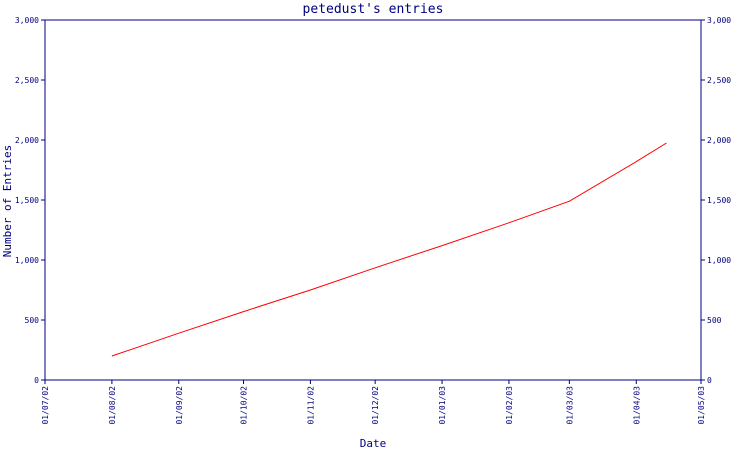  What do you see at coordinates (373, 9) in the screenshot?
I see `chart-title: petedust's entries` at bounding box center [373, 9].